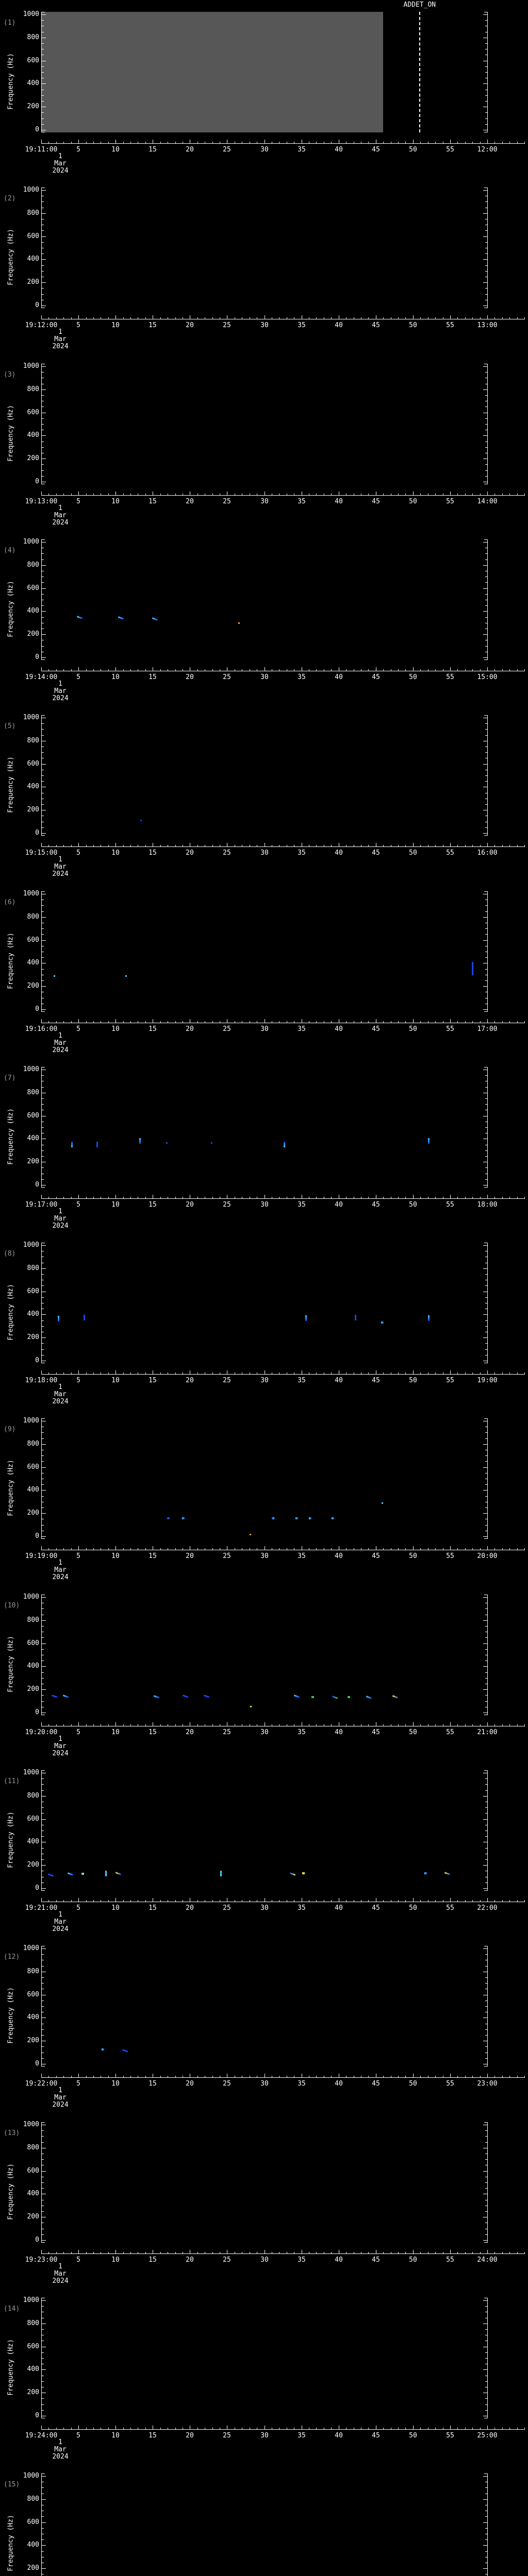 The image size is (528, 2576). Describe the element at coordinates (12, 2133) in the screenshot. I see `panel-index-label: (13)` at that location.